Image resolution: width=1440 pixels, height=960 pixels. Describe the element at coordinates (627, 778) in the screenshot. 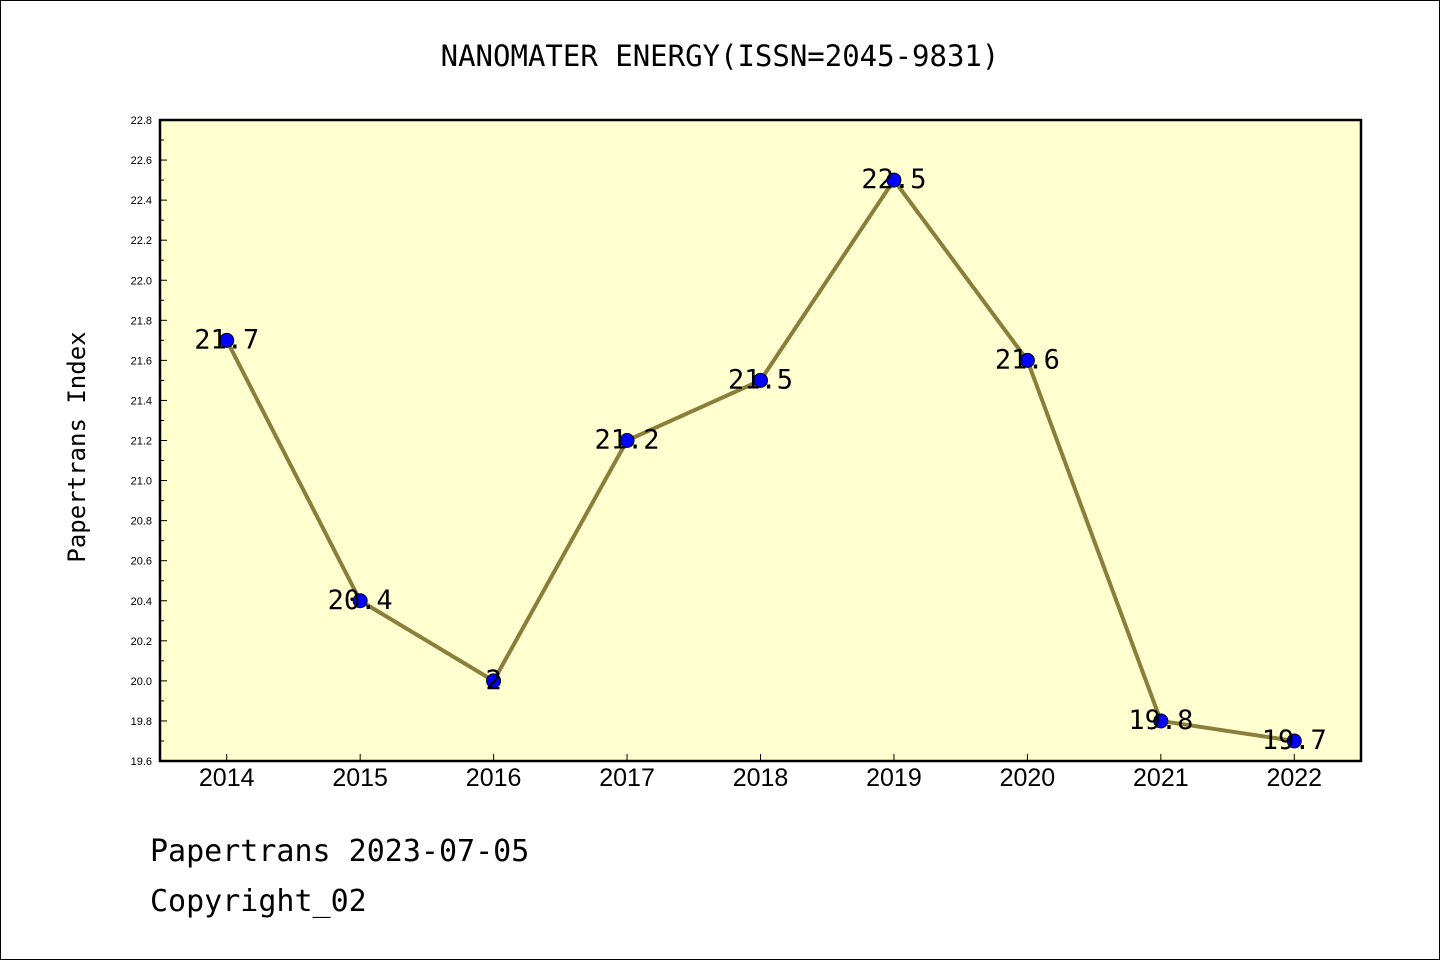

I see `x-tick-label: 2017` at that location.